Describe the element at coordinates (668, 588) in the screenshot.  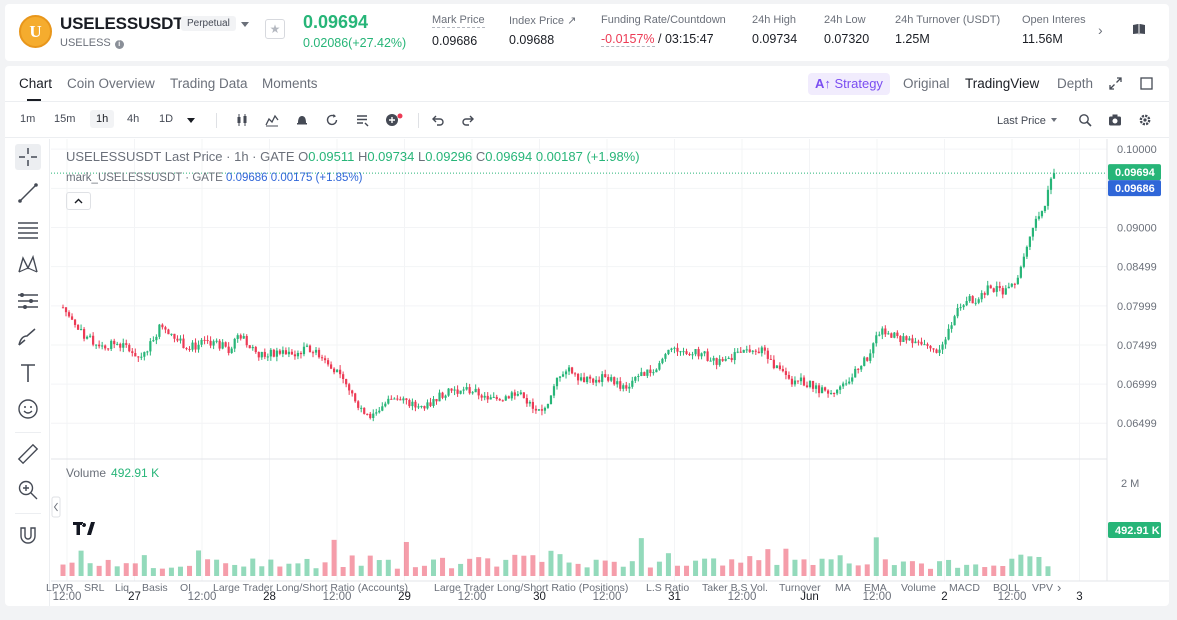
I see `indicator-ls-ratio: L.S Ratio` at that location.